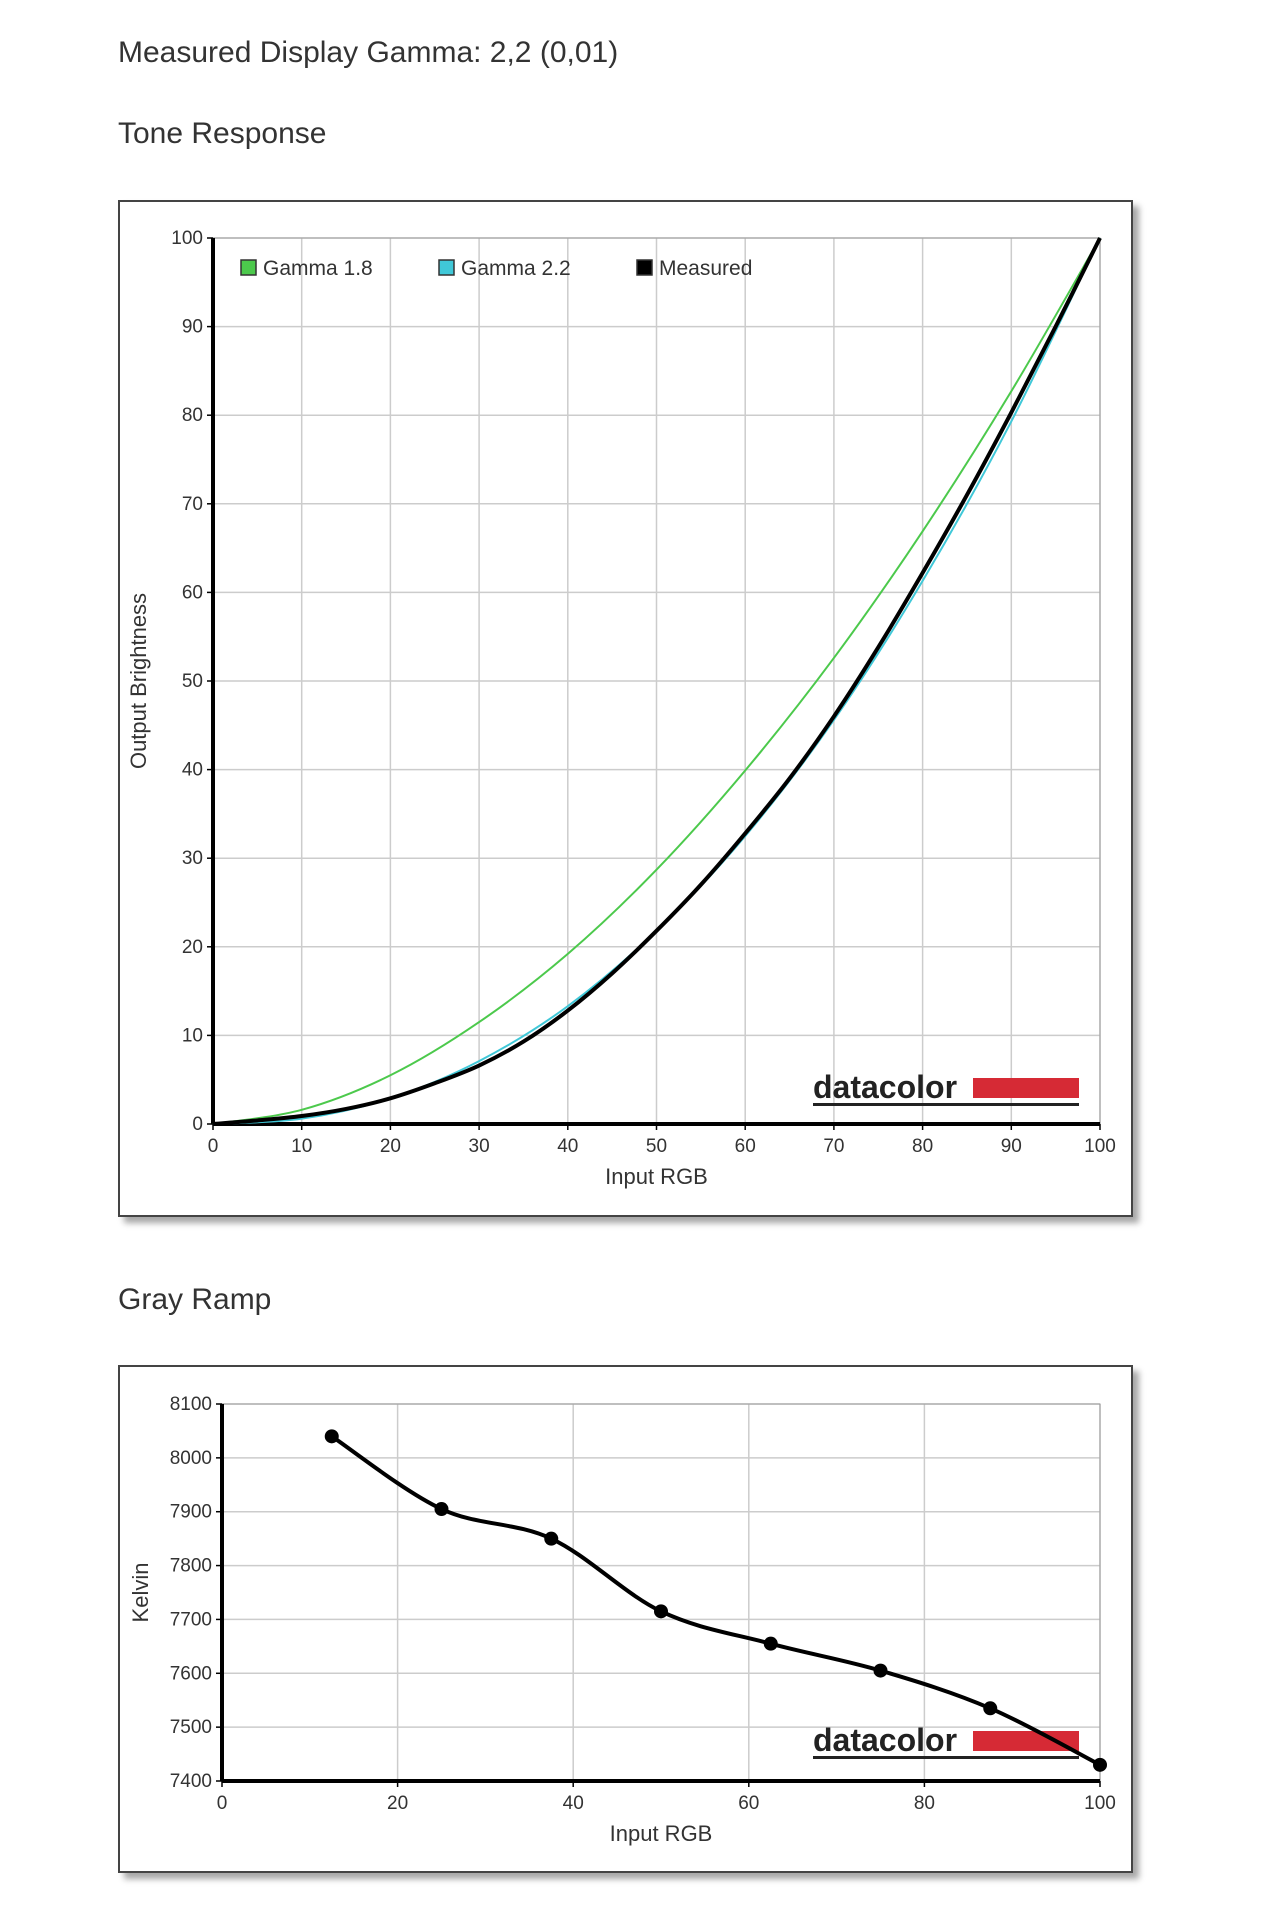 This screenshot has height=1920, width=1263. I want to click on tone-x-tick-label: 60, so click(745, 1146).